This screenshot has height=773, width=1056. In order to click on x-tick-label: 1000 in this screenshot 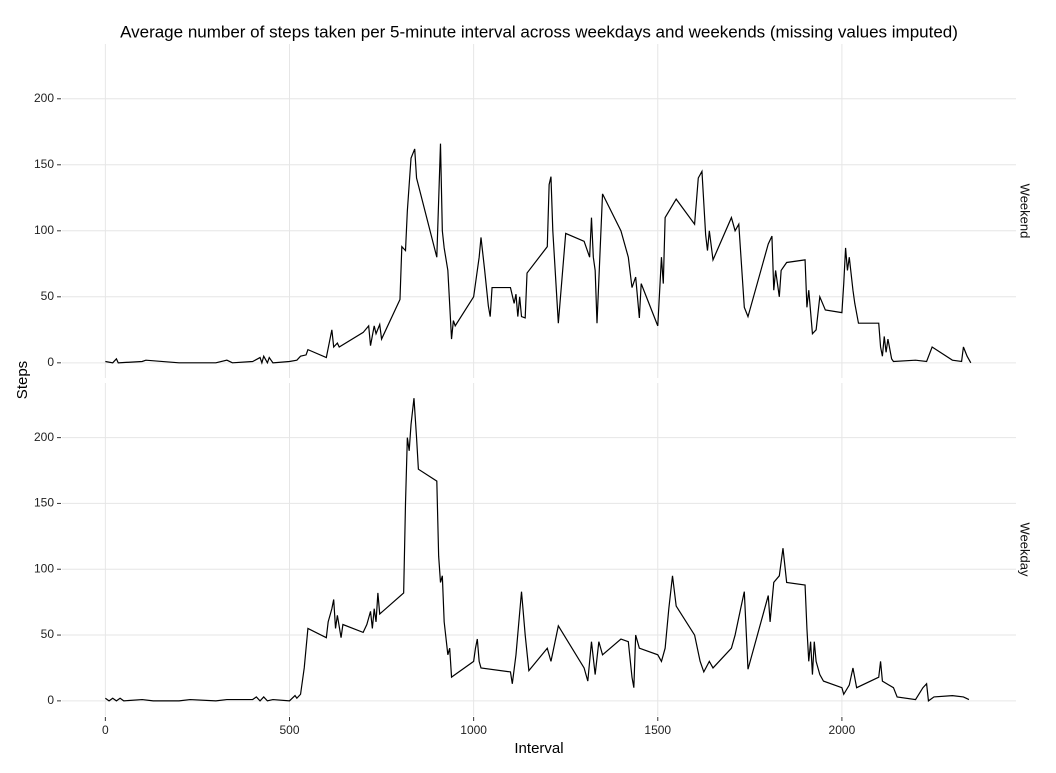, I will do `click(473, 730)`.